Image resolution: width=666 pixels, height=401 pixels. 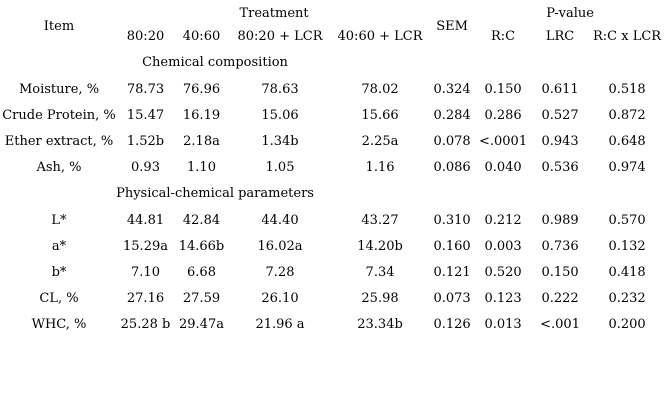 I want to click on cell-value: 26.10, so click(x=280, y=298).